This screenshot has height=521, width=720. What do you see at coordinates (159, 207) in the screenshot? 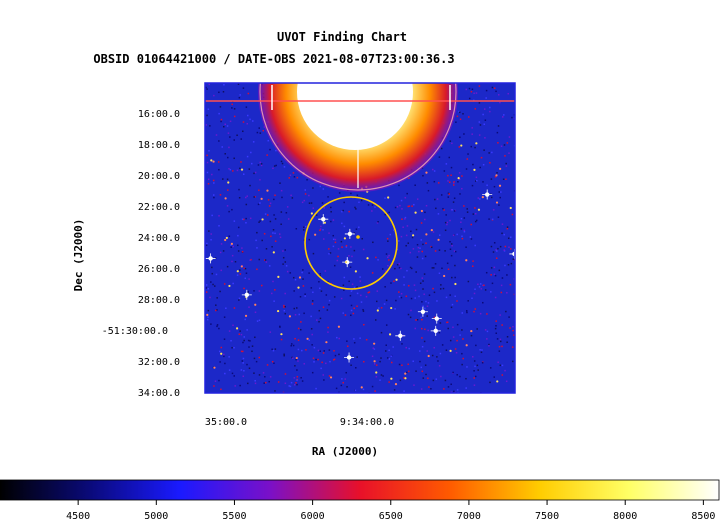
I see `y-tick-label: 22:00.0` at bounding box center [159, 207].